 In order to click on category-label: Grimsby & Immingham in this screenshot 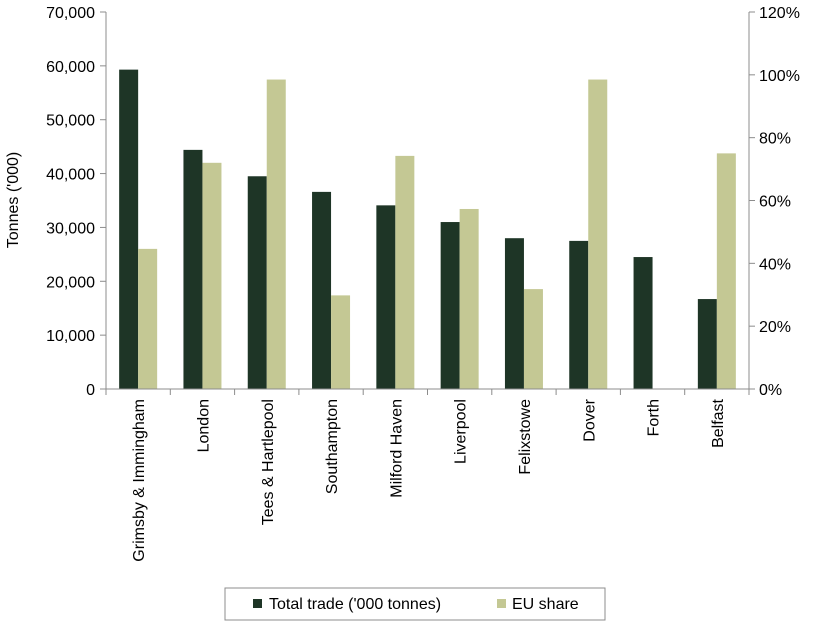, I will do `click(139, 480)`.